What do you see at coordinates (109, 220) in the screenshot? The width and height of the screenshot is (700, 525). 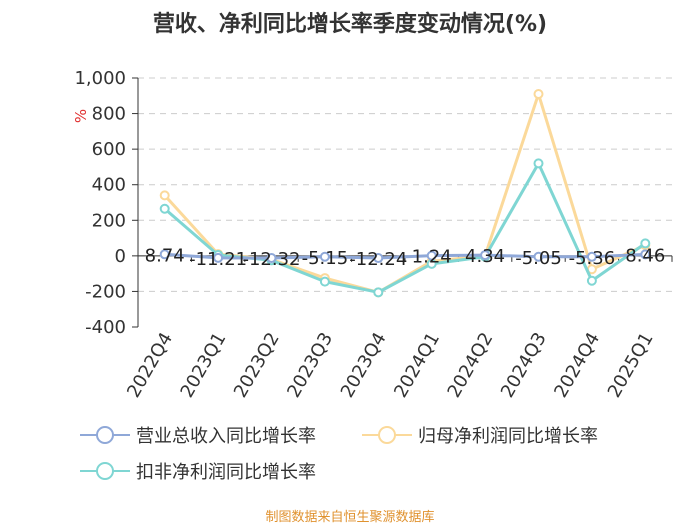 I see `y-tick-label: 200` at bounding box center [109, 220].